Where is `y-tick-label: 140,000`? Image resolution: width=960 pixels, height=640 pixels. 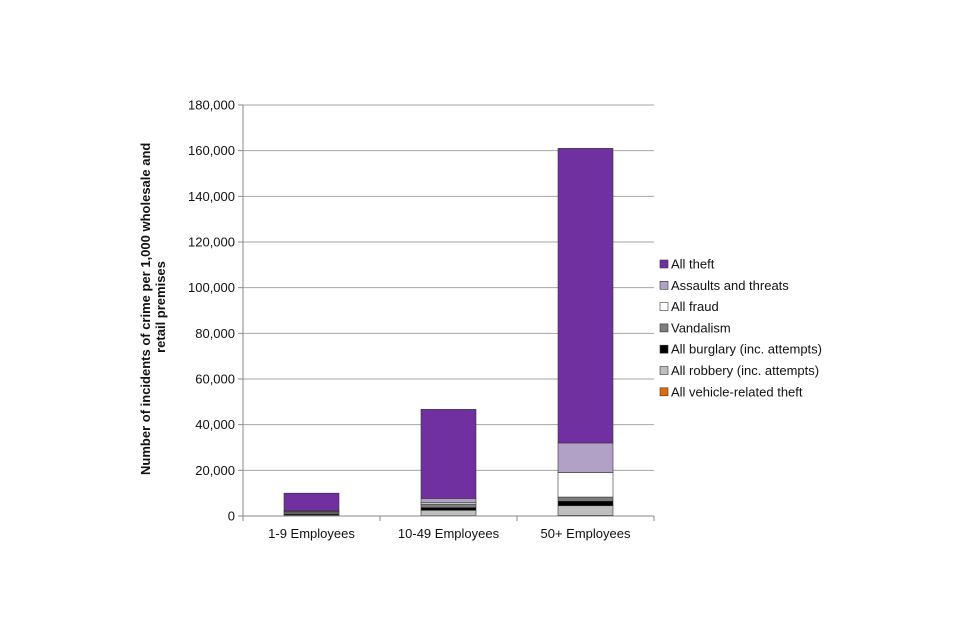 y-tick-label: 140,000 is located at coordinates (211, 196).